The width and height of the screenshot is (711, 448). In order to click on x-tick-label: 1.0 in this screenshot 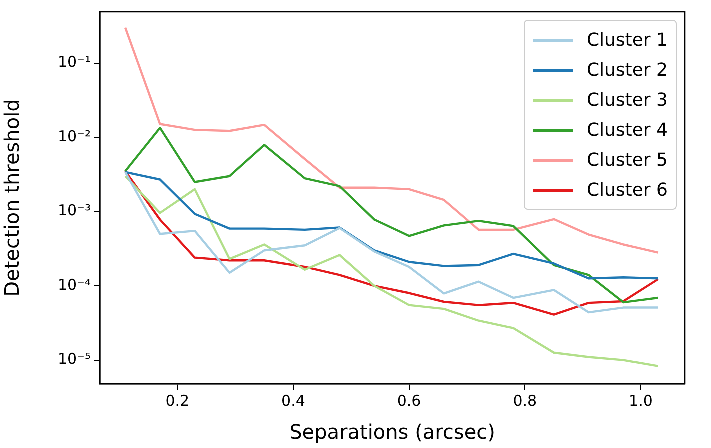, I will do `click(641, 401)`.